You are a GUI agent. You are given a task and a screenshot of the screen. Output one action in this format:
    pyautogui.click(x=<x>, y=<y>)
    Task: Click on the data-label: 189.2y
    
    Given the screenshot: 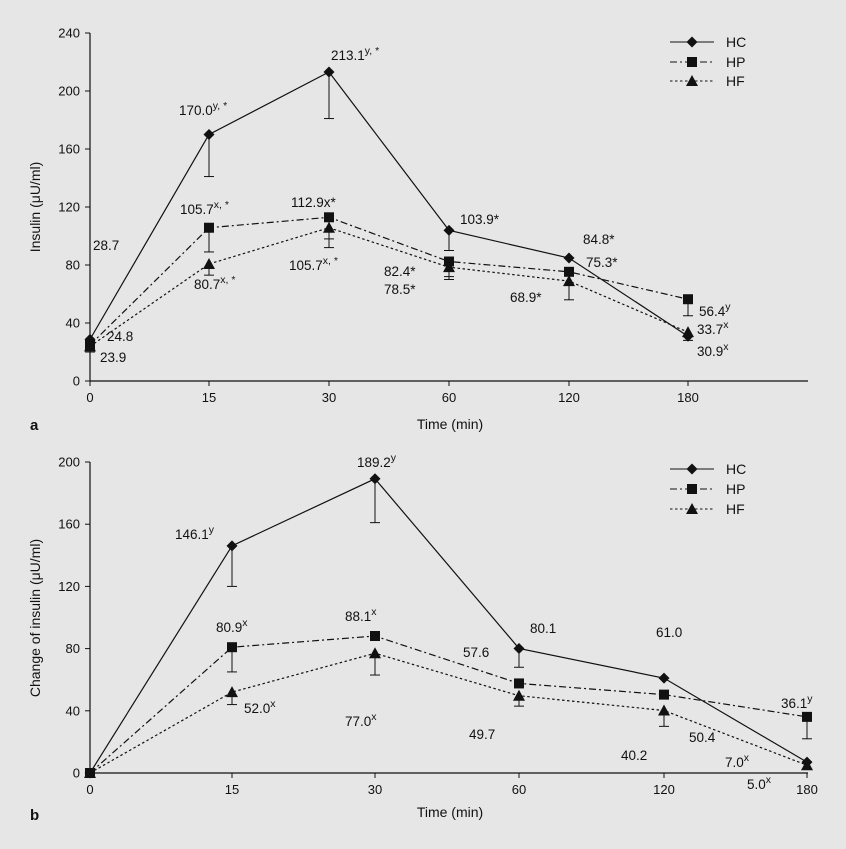 What is the action you would take?
    pyautogui.click(x=377, y=461)
    